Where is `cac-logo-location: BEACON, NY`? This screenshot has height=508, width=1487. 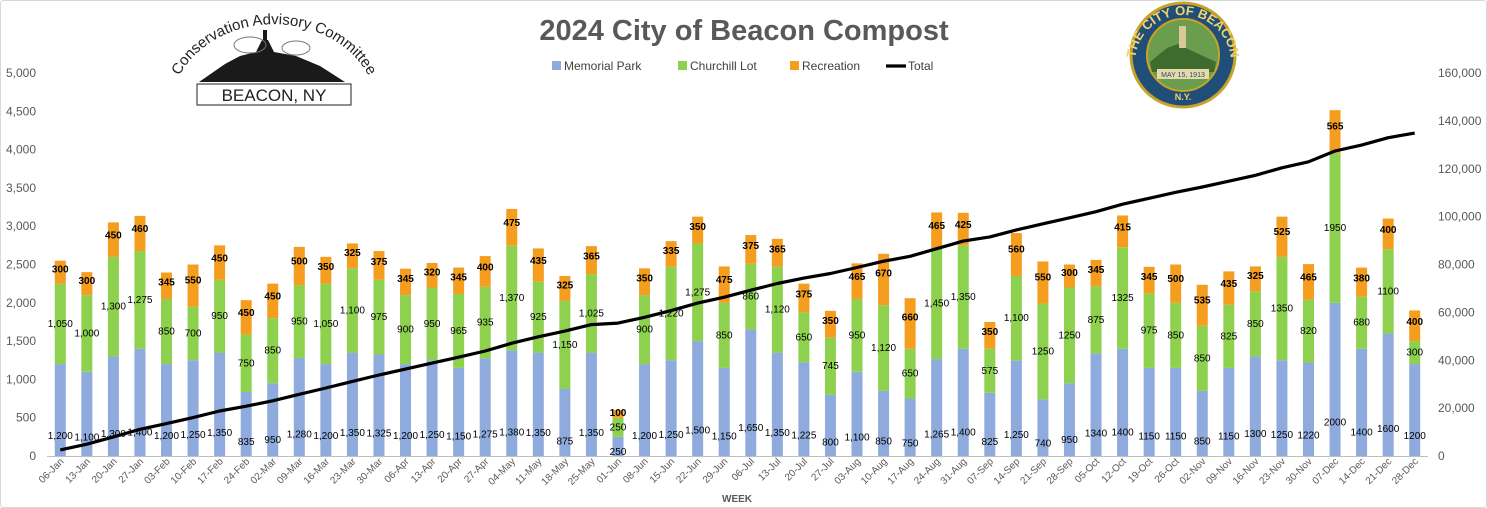 cac-logo-location: BEACON, NY is located at coordinates (274, 95).